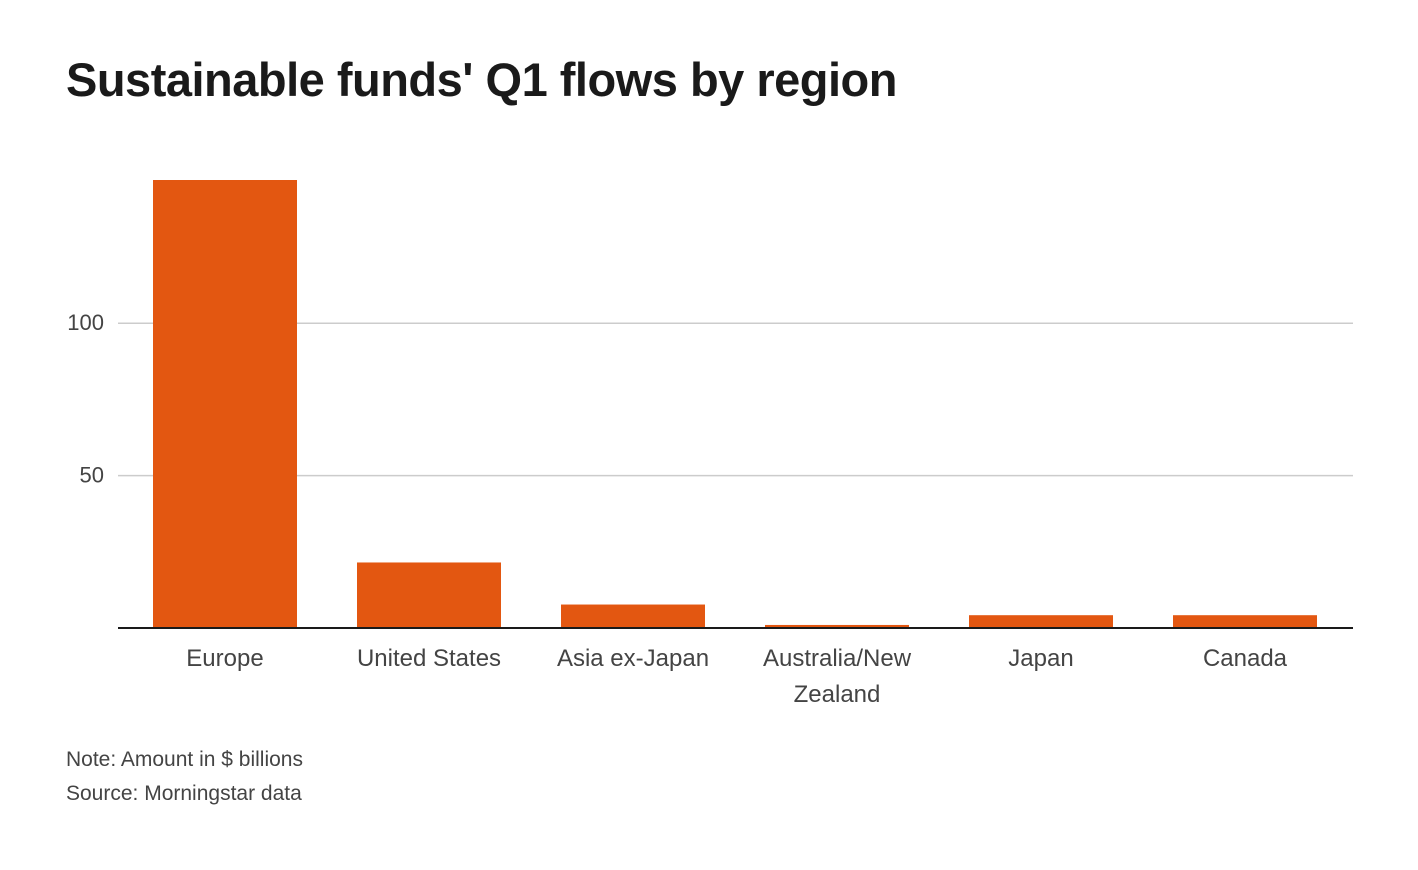 The height and width of the screenshot is (870, 1418). Describe the element at coordinates (184, 759) in the screenshot. I see `chart-note: Note: Amount in $ billions` at that location.